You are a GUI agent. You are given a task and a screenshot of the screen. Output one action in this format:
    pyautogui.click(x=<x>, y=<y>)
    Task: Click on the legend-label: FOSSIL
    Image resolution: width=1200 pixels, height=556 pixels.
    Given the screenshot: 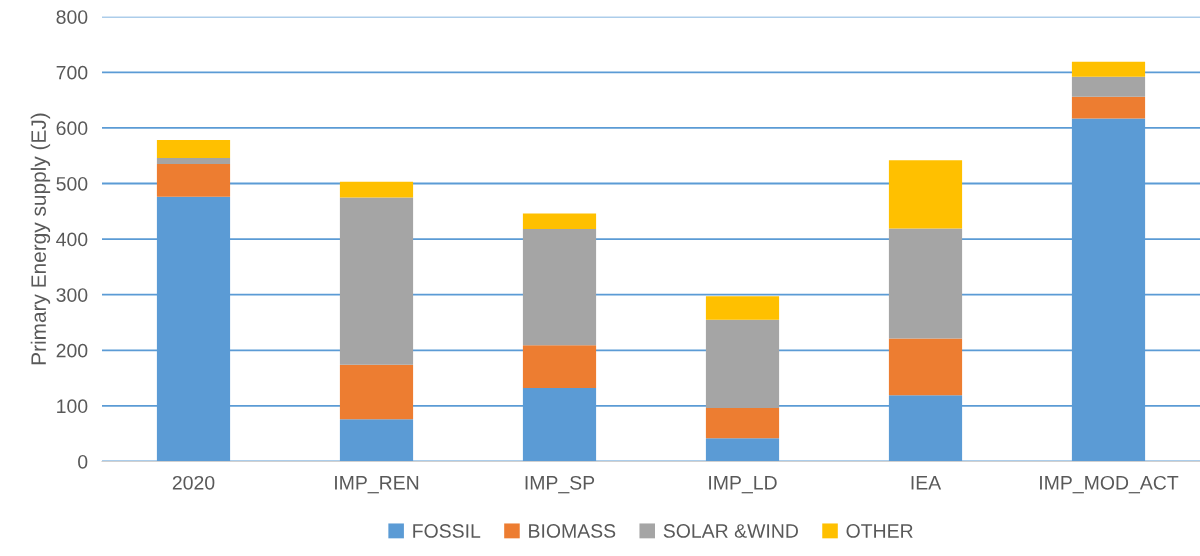 What is the action you would take?
    pyautogui.click(x=447, y=531)
    